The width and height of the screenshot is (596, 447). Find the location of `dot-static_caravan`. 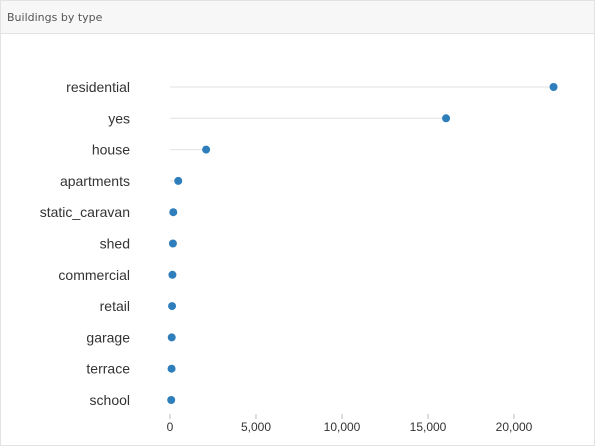

dot-static_caravan is located at coordinates (173, 212).